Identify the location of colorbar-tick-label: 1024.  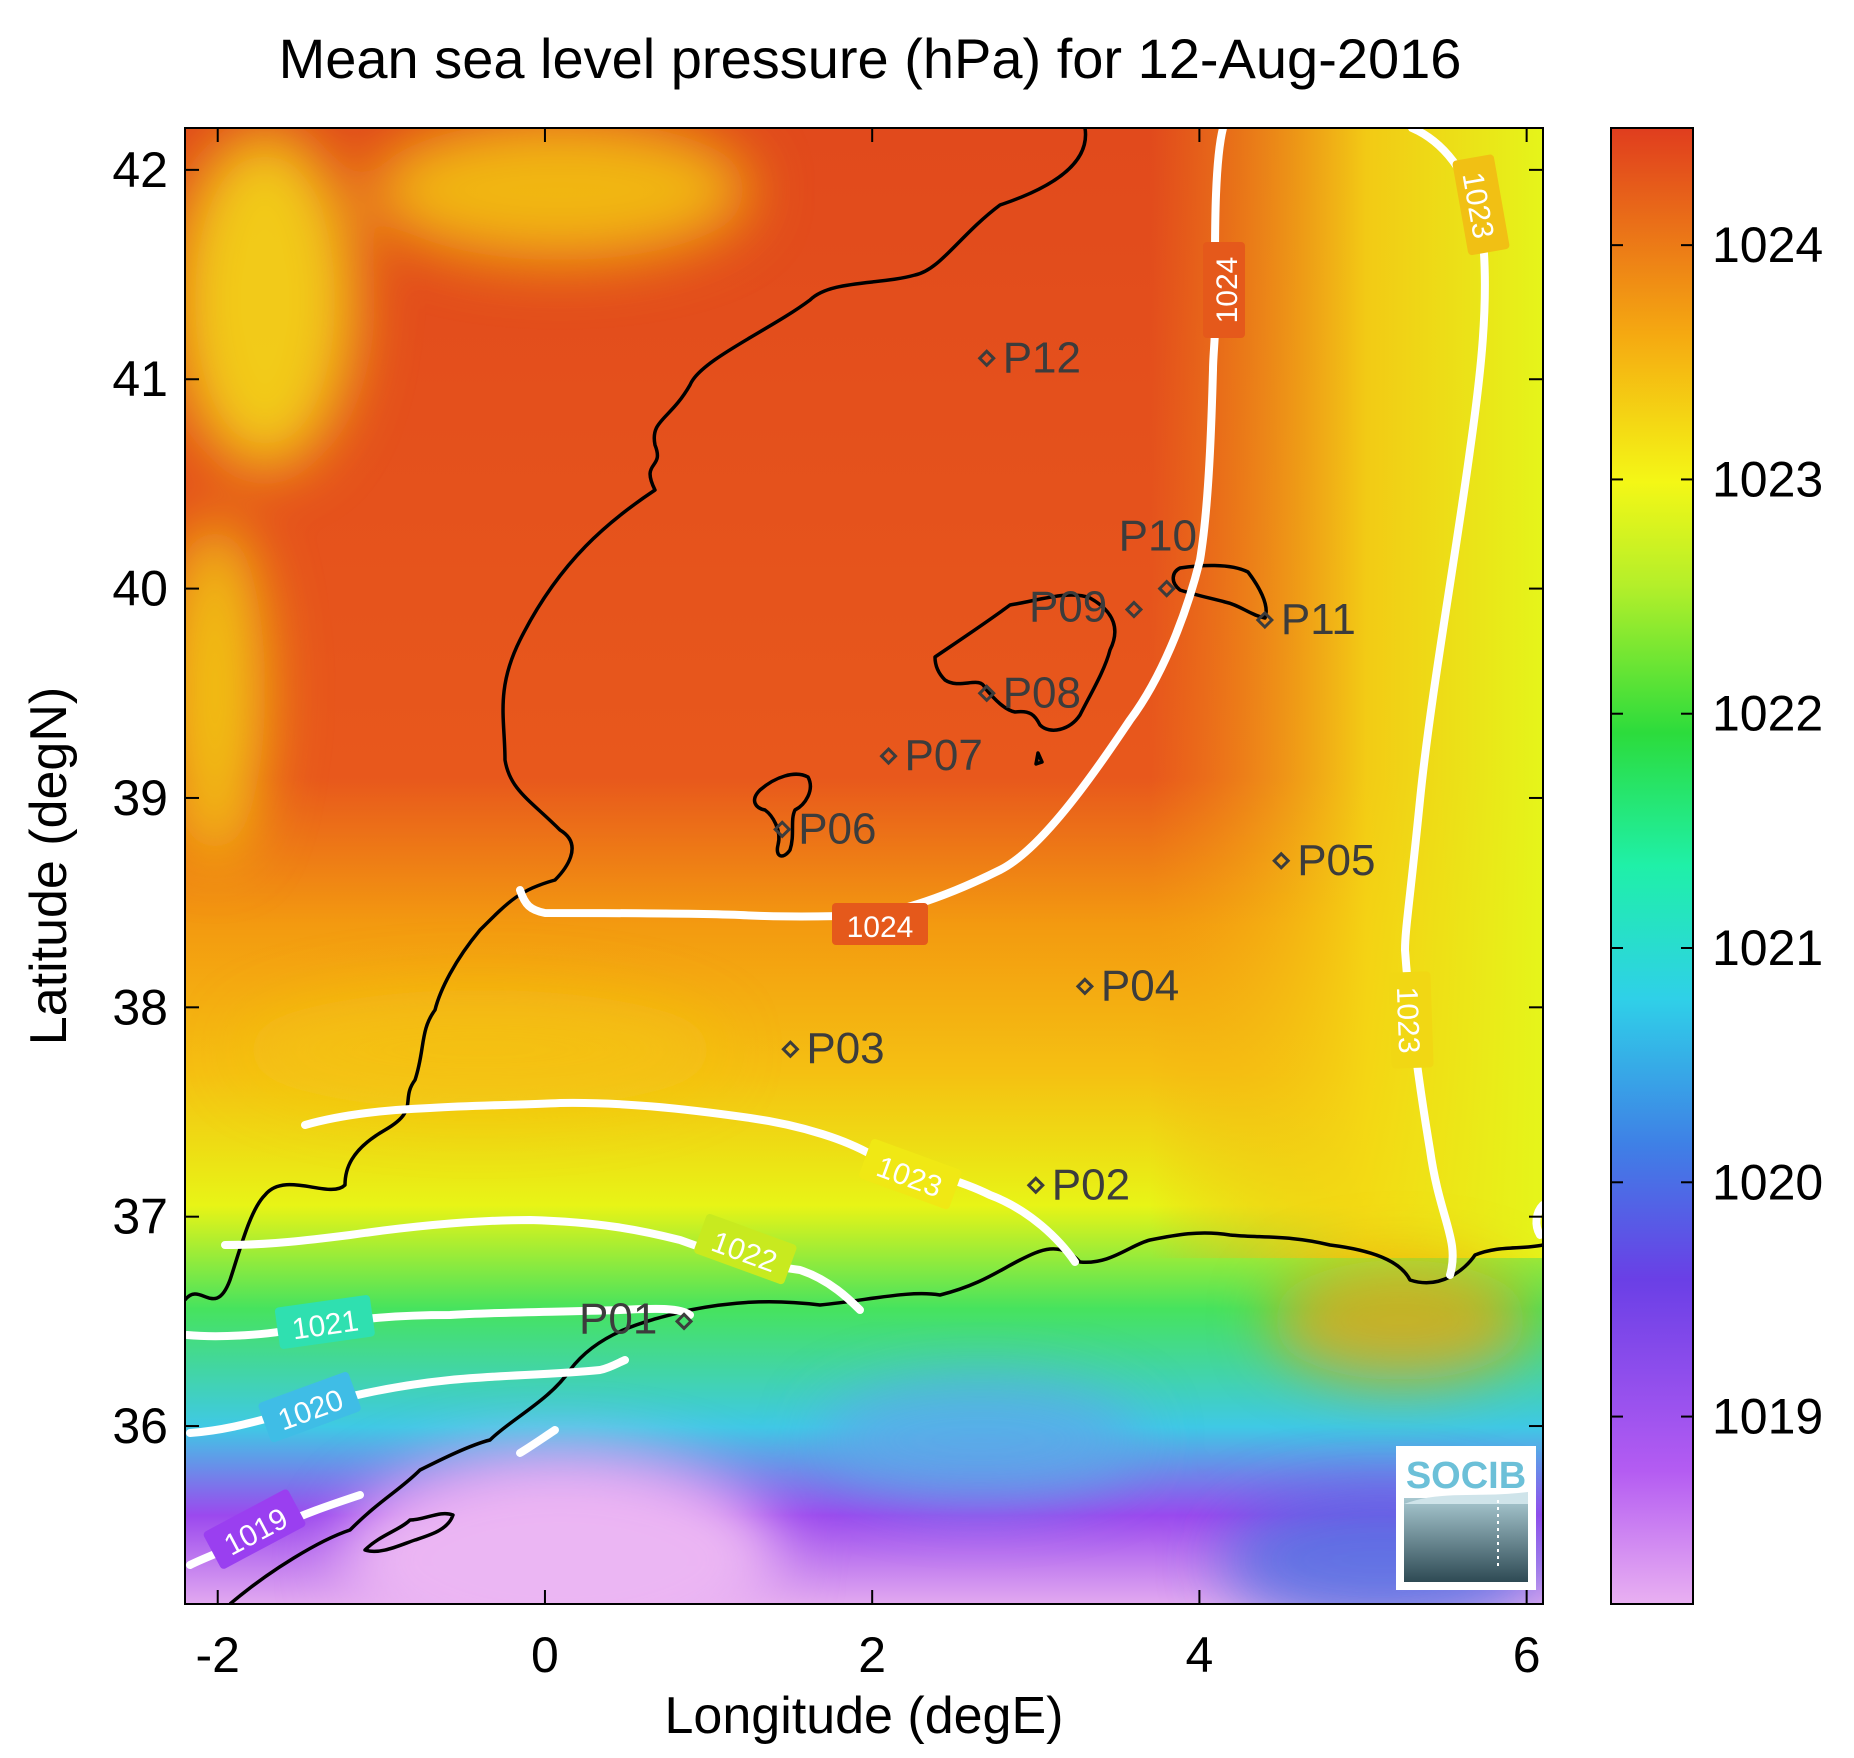
(1767, 245).